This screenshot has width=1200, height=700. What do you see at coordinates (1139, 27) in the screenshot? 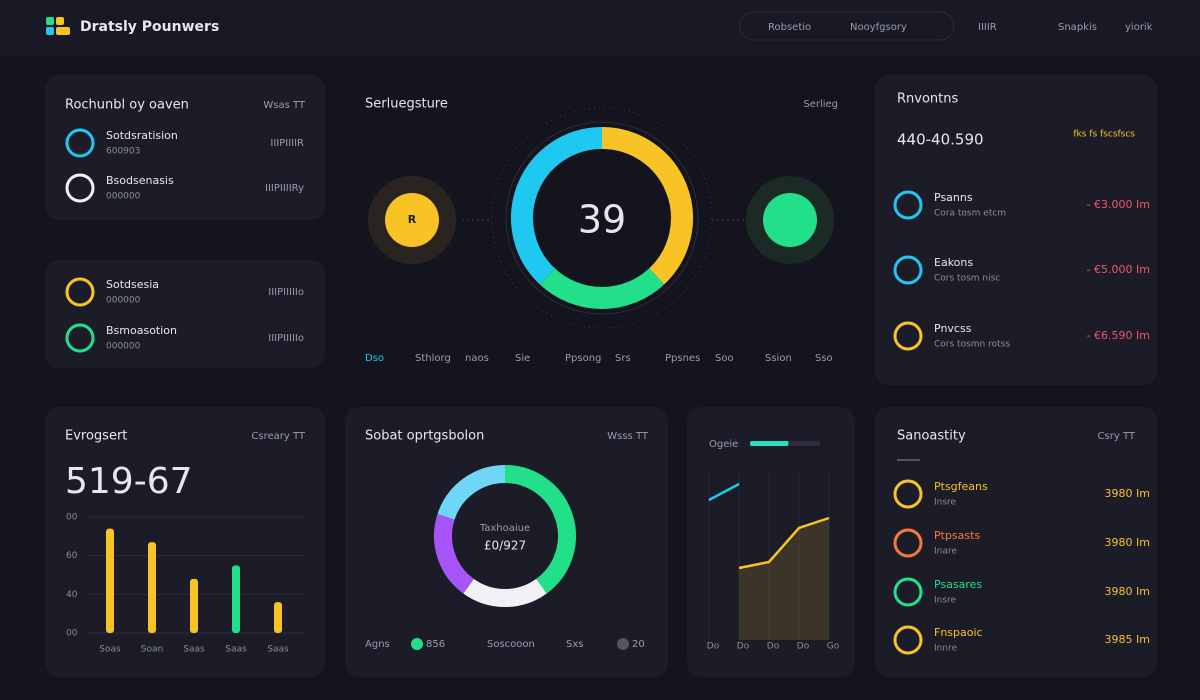
I see `nav-item: yiorik` at bounding box center [1139, 27].